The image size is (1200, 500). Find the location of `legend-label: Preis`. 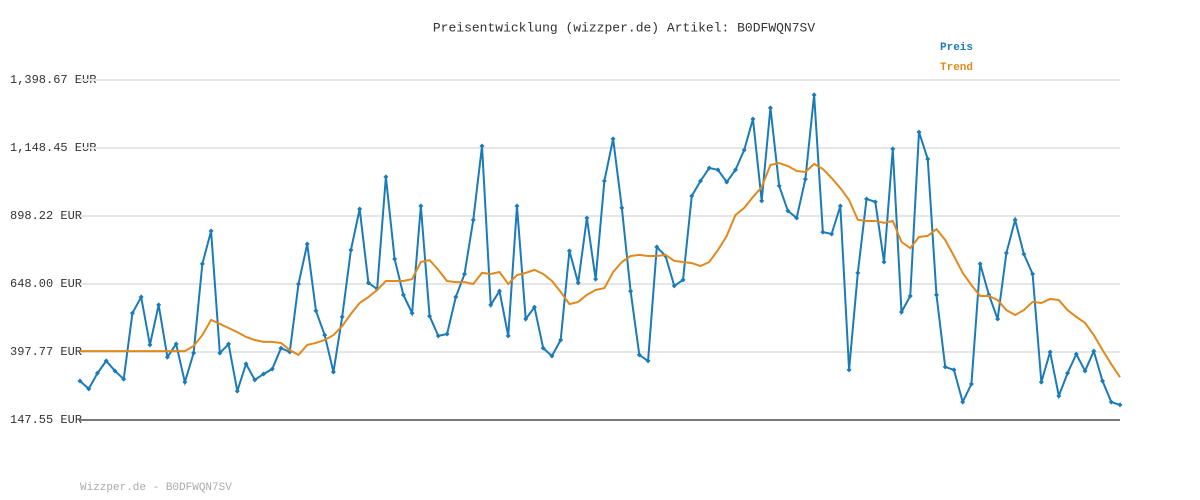

legend-label: Preis is located at coordinates (956, 48).